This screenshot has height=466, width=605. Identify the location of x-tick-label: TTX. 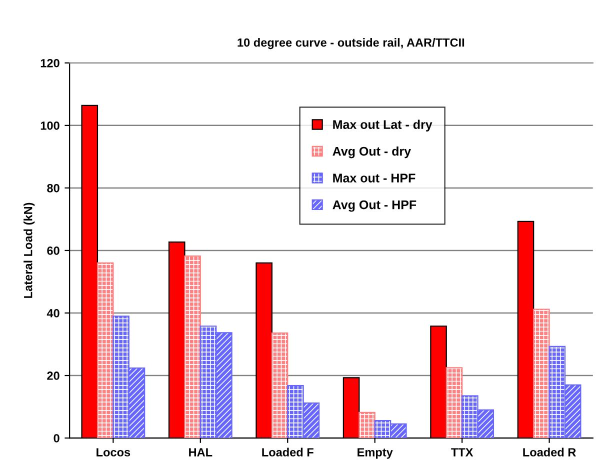
(462, 452).